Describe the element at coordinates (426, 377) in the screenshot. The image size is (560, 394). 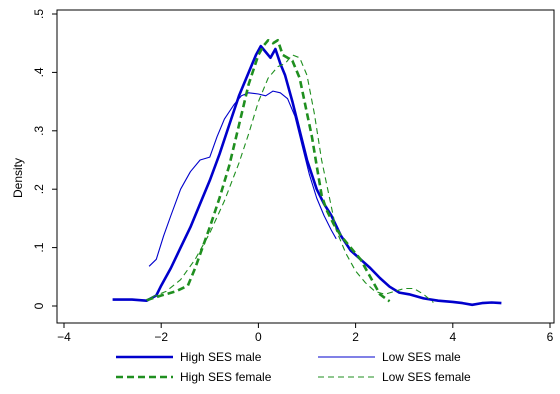
I see `legend-label-4: Low SES female` at that location.